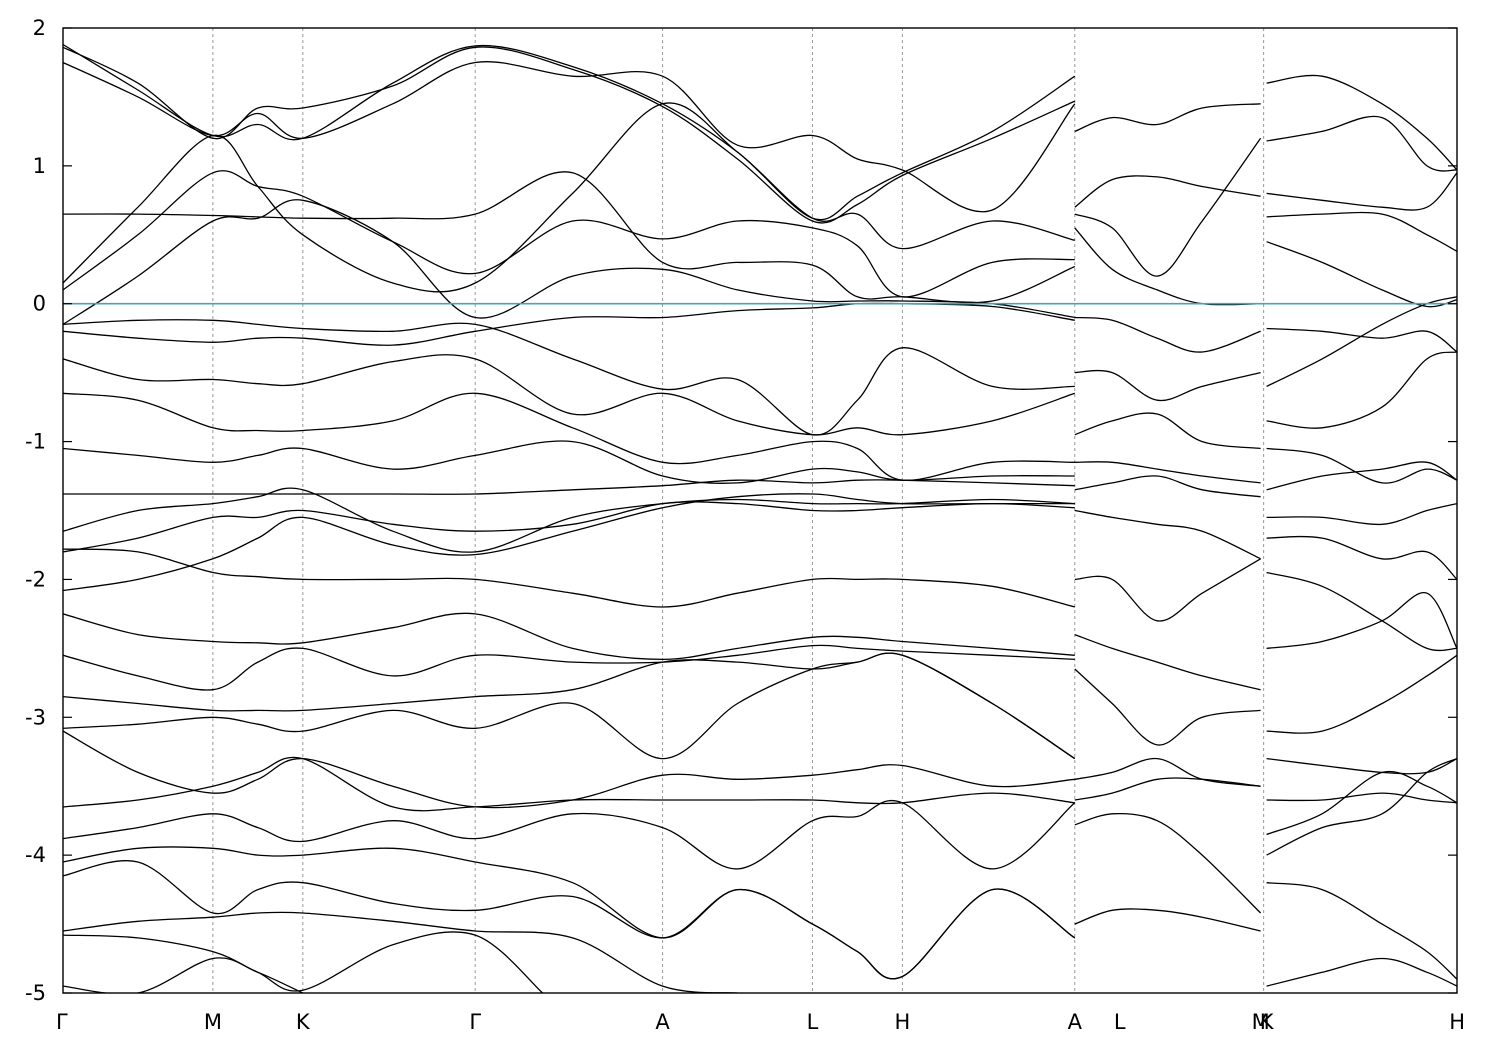  Describe the element at coordinates (39, 28) in the screenshot. I see `y-tick-label: 2` at that location.